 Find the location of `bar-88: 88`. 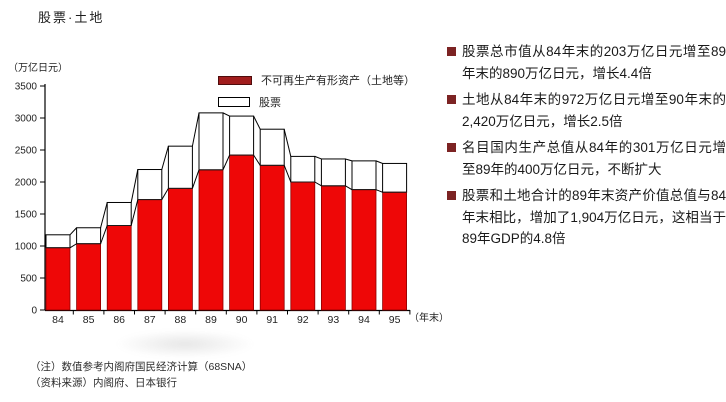

bar-88: 88 is located at coordinates (180, 235).